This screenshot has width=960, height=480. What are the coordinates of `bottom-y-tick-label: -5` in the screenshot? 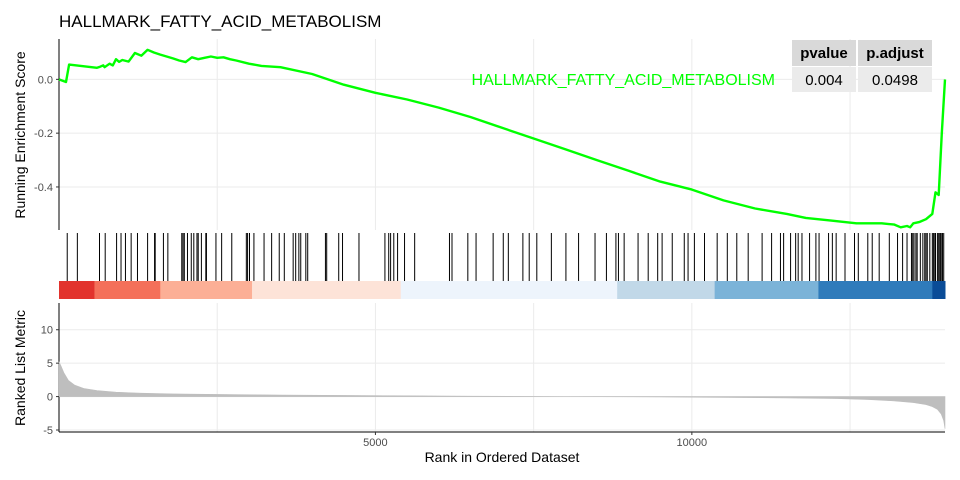 It's located at (48, 431).